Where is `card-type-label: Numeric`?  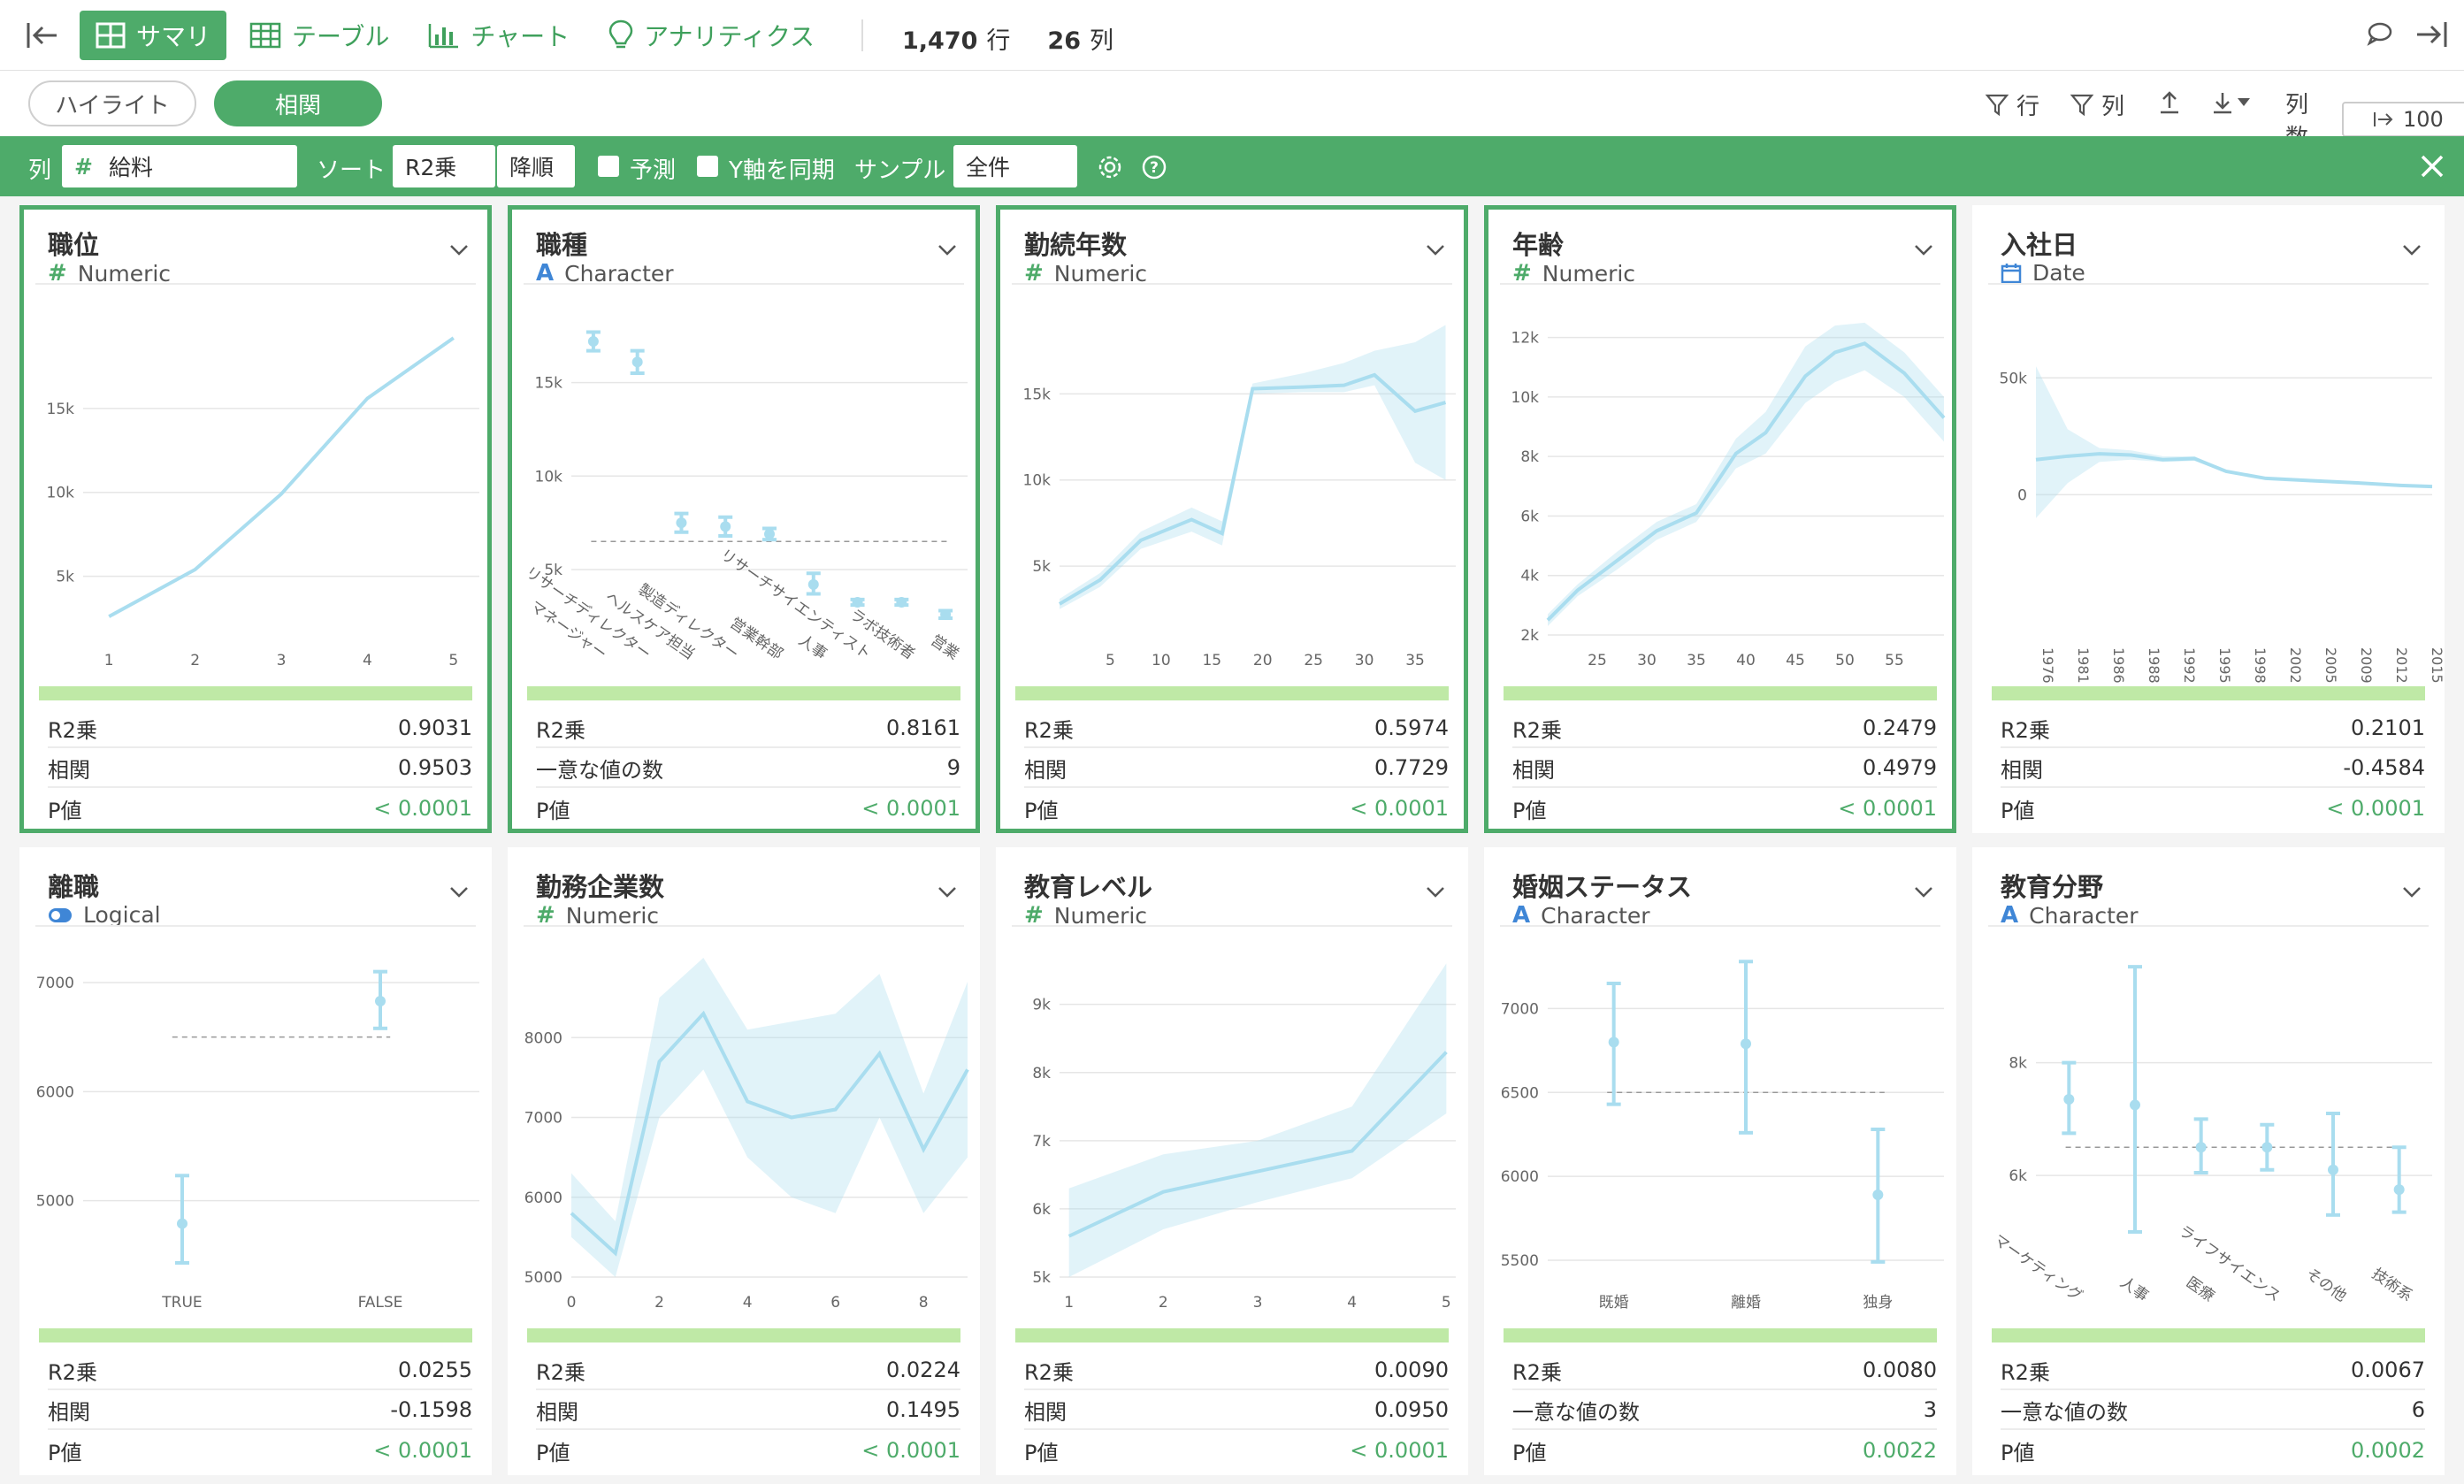 card-type-label: Numeric is located at coordinates (1589, 273).